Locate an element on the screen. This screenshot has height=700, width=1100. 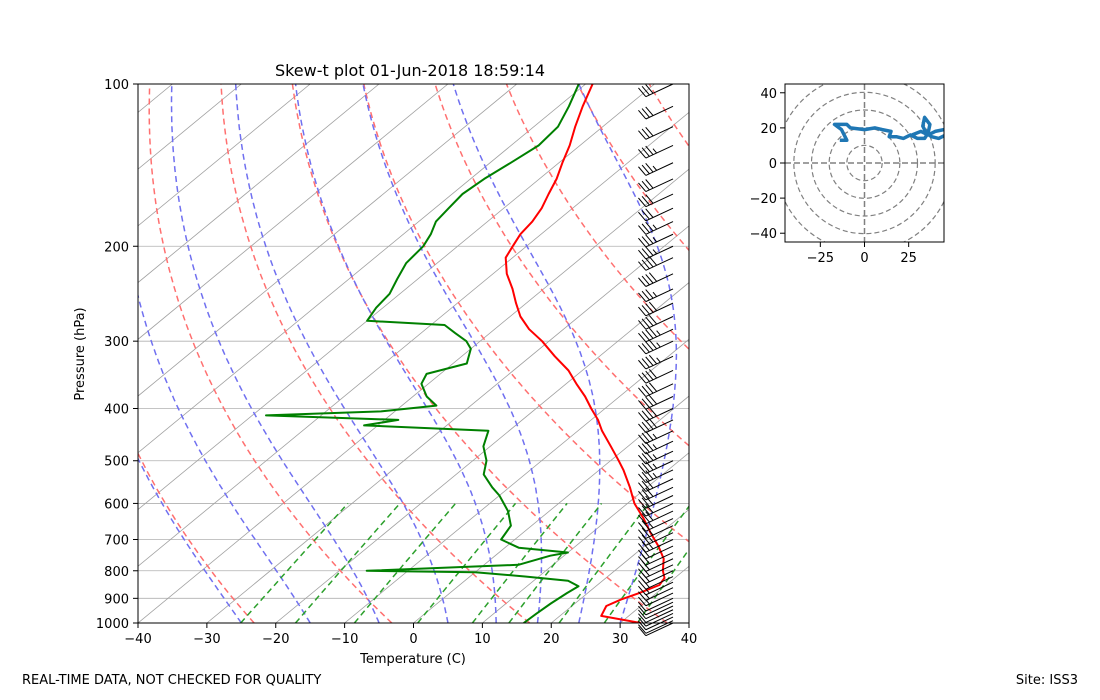
hodograph-ring is located at coordinates (864, 163).